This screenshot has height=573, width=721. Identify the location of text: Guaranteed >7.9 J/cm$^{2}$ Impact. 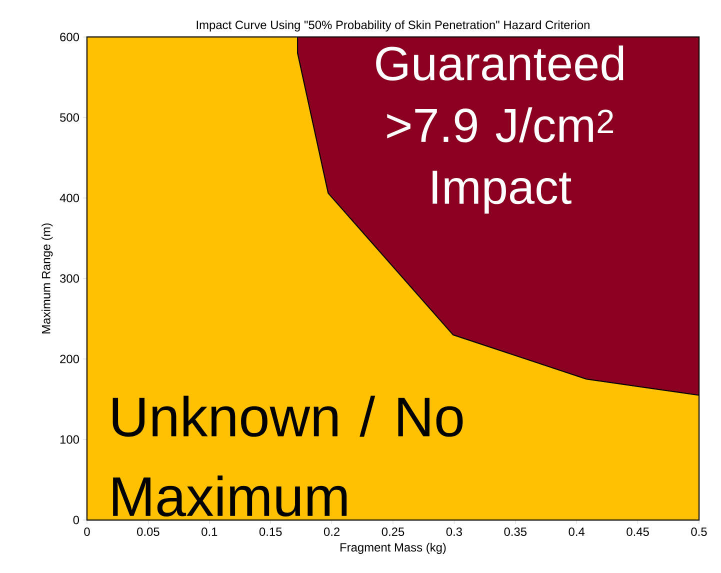
(500, 130).